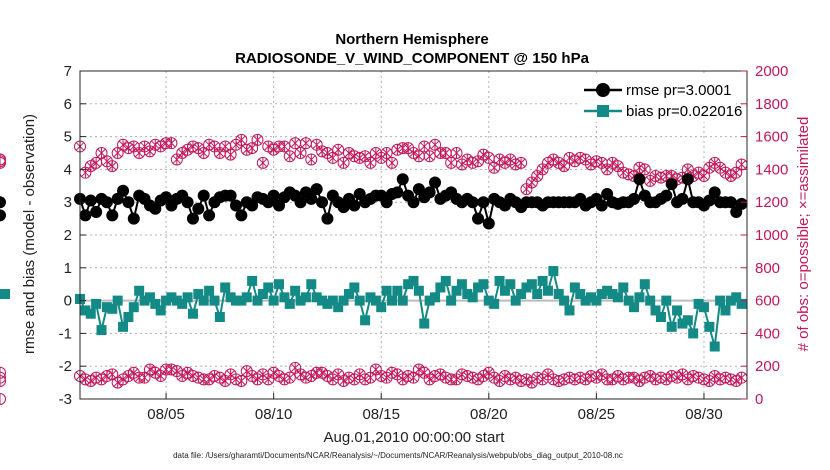 Image resolution: width=830 pixels, height=470 pixels. Describe the element at coordinates (603, 111) in the screenshot. I see `legend-bias-marker` at that location.